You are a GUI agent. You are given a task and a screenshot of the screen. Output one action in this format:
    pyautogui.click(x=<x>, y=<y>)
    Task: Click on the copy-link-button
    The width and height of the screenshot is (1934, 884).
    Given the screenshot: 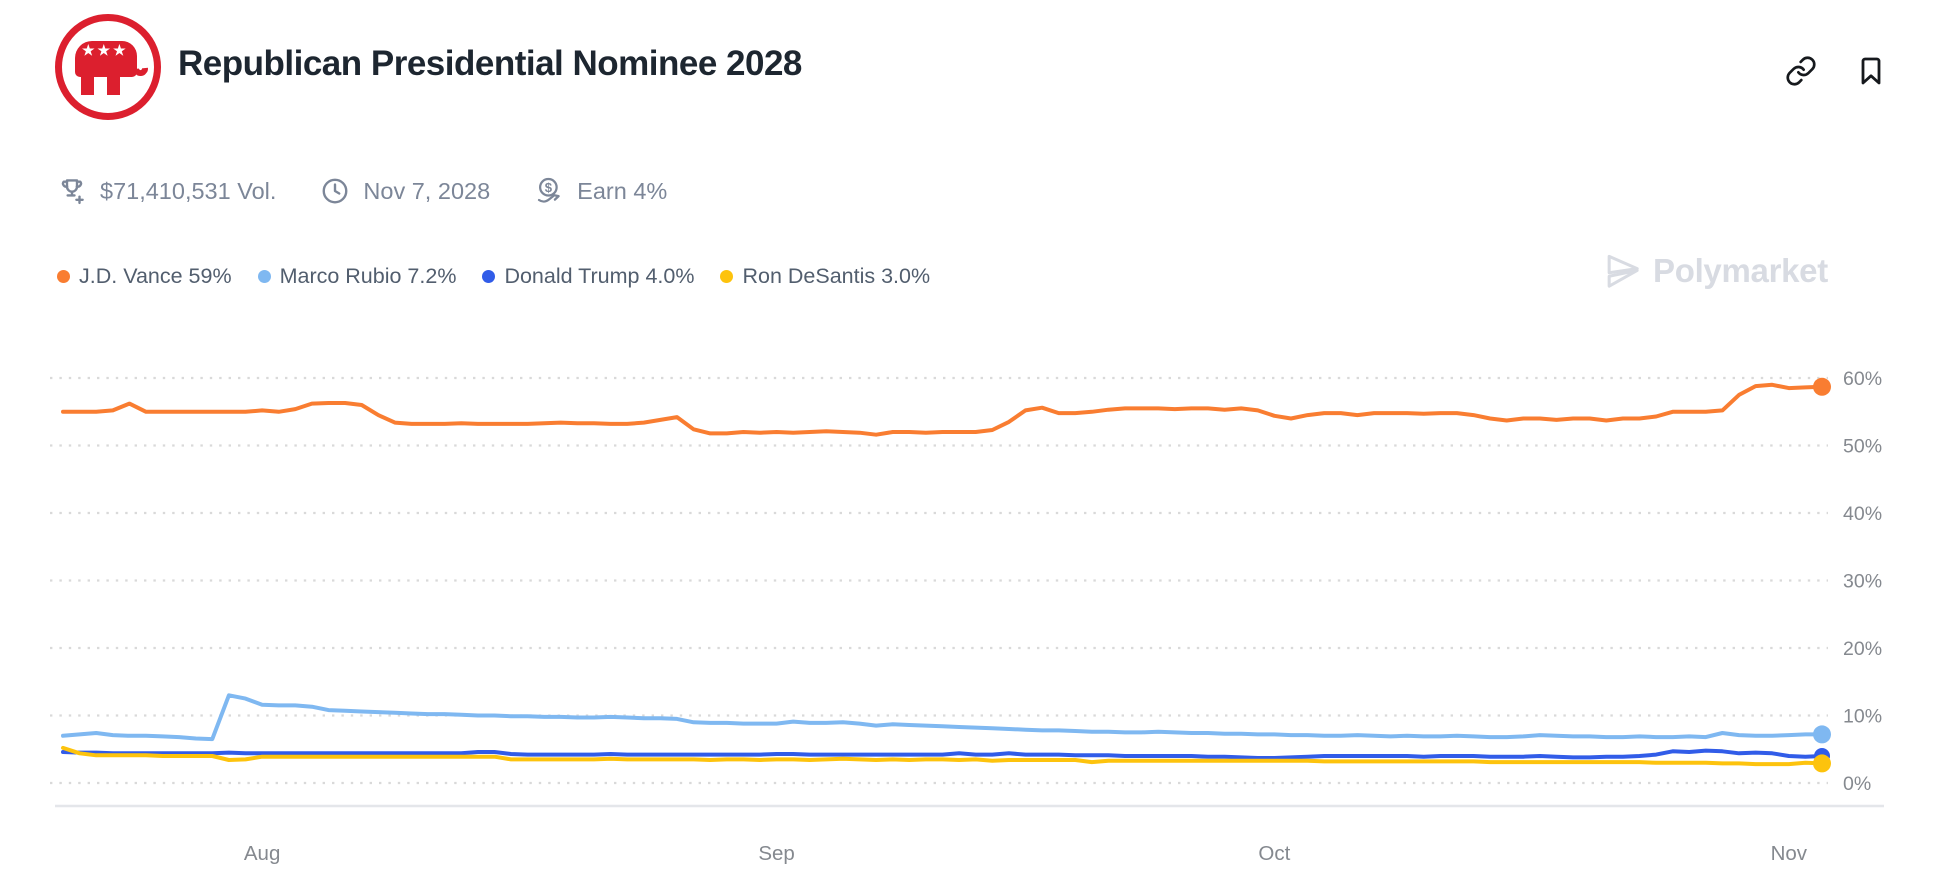 What is the action you would take?
    pyautogui.click(x=1801, y=71)
    